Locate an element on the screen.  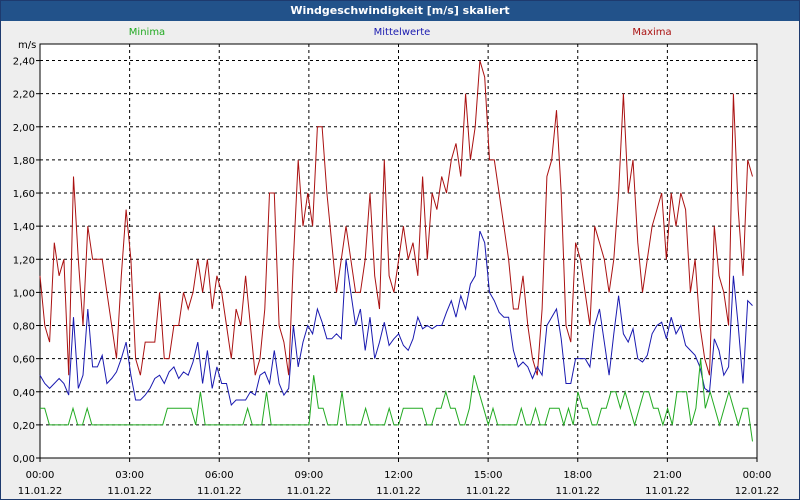
y-tick-label: 0,40 is located at coordinates (24, 393).